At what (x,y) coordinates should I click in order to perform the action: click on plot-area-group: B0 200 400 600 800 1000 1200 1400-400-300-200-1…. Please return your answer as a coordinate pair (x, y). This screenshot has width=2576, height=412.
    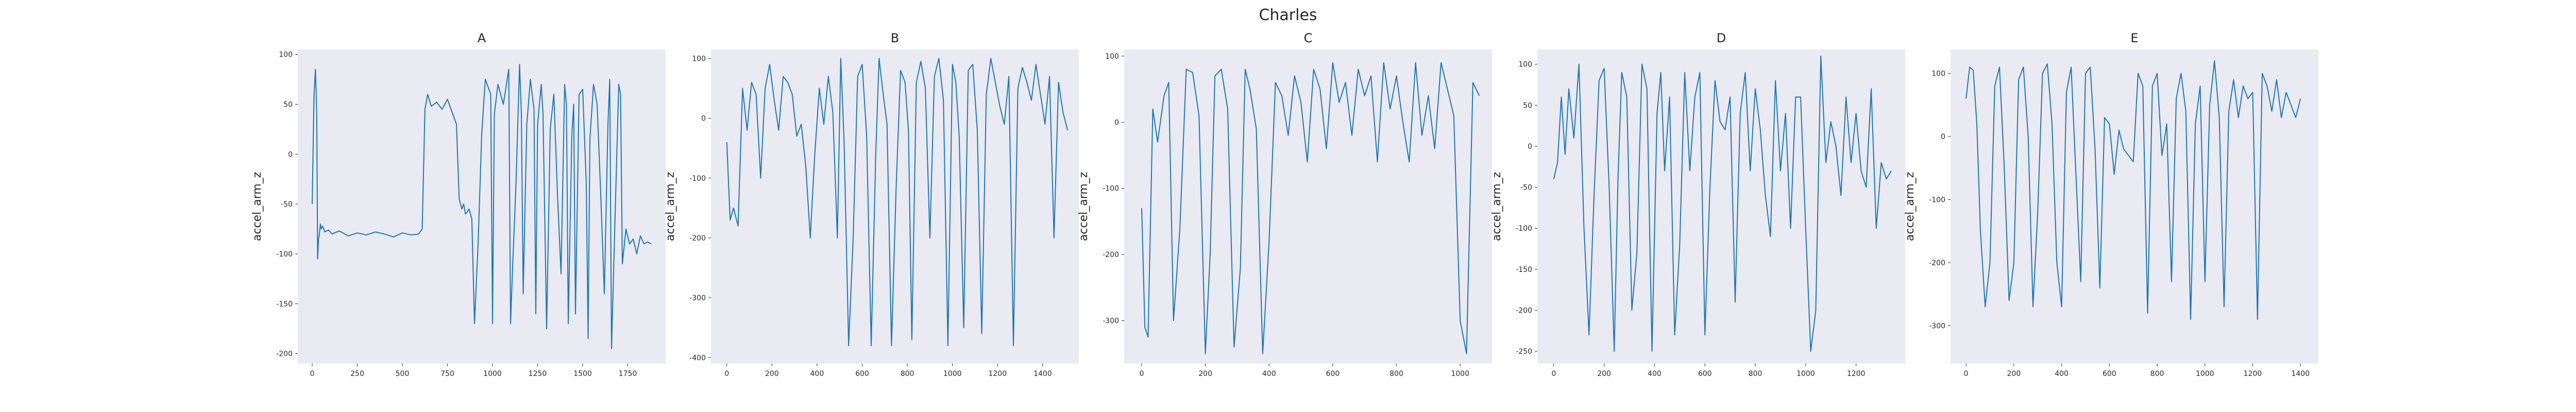
    Looking at the image, I should click on (871, 204).